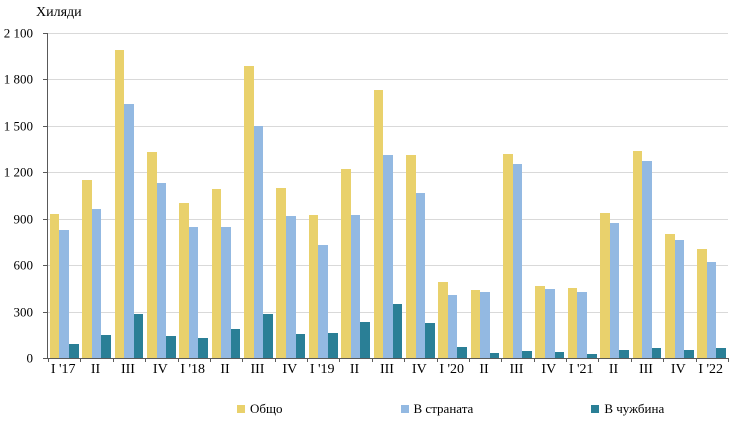  What do you see at coordinates (18, 126) in the screenshot?
I see `y-tick-label: 1 500` at bounding box center [18, 126].